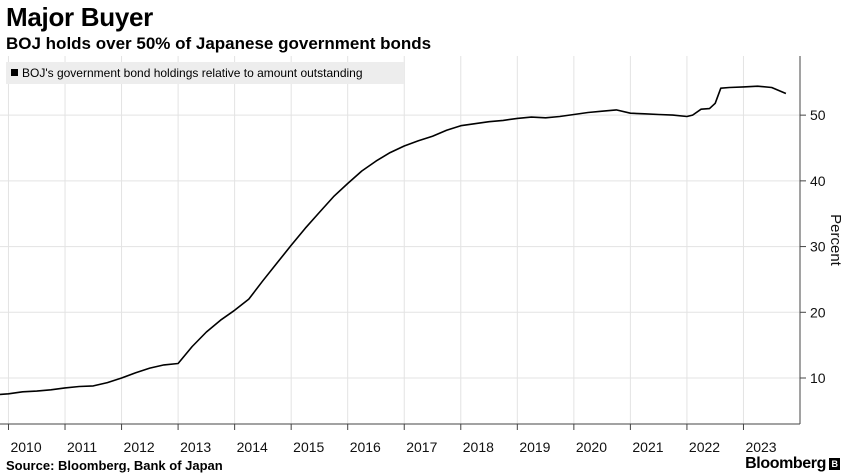 The image size is (848, 476). What do you see at coordinates (195, 447) in the screenshot?
I see `x-tick-2013: 2013` at bounding box center [195, 447].